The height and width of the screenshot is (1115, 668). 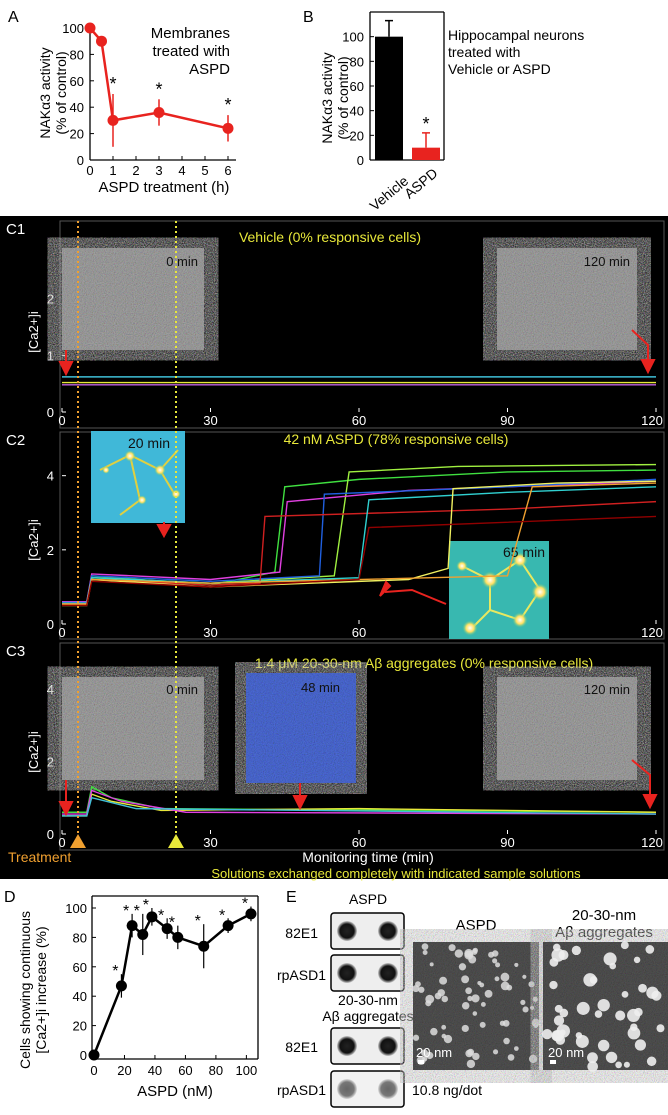 I want to click on c-ytick-label: 0, so click(x=50, y=624).